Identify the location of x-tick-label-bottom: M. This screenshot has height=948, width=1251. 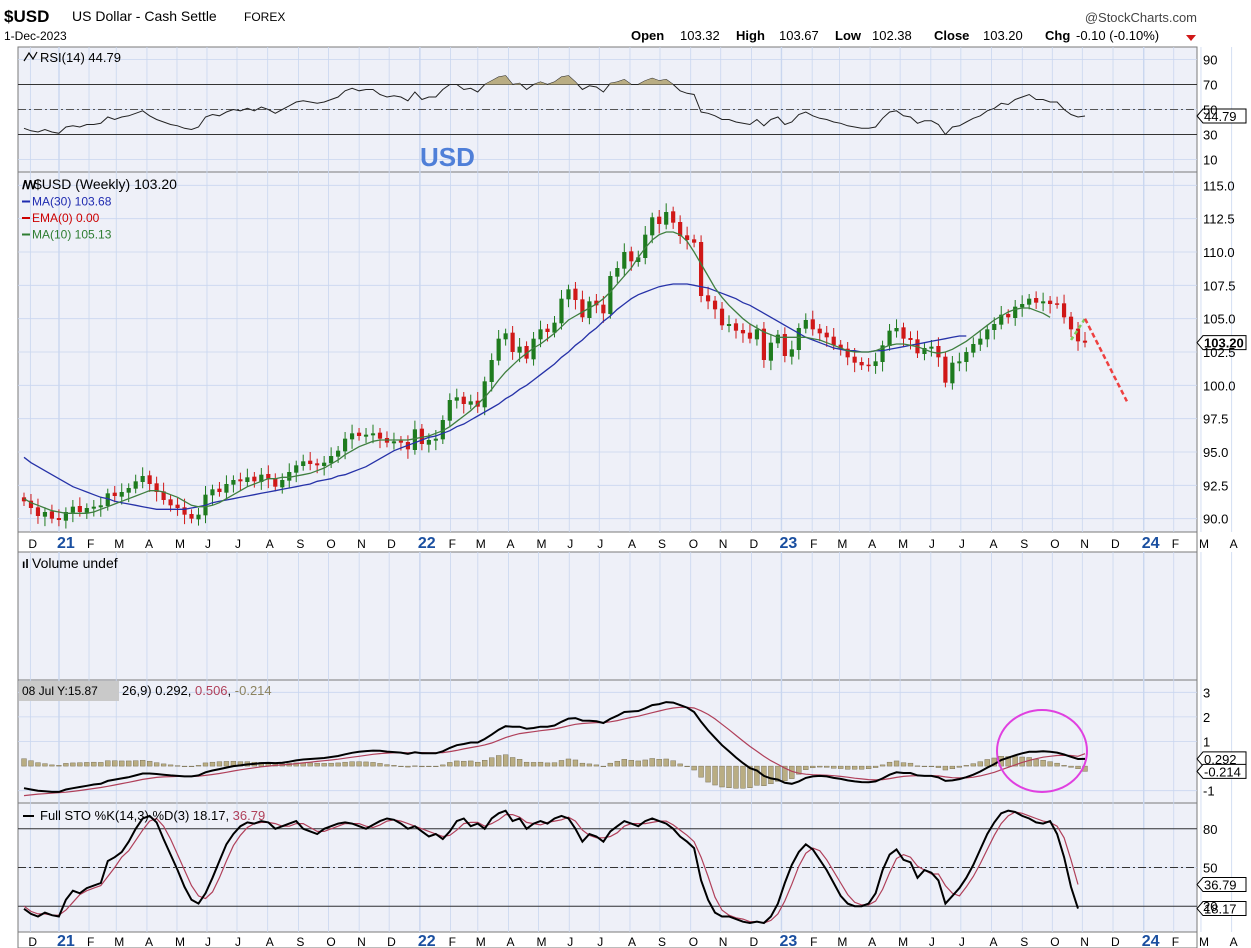
(542, 941).